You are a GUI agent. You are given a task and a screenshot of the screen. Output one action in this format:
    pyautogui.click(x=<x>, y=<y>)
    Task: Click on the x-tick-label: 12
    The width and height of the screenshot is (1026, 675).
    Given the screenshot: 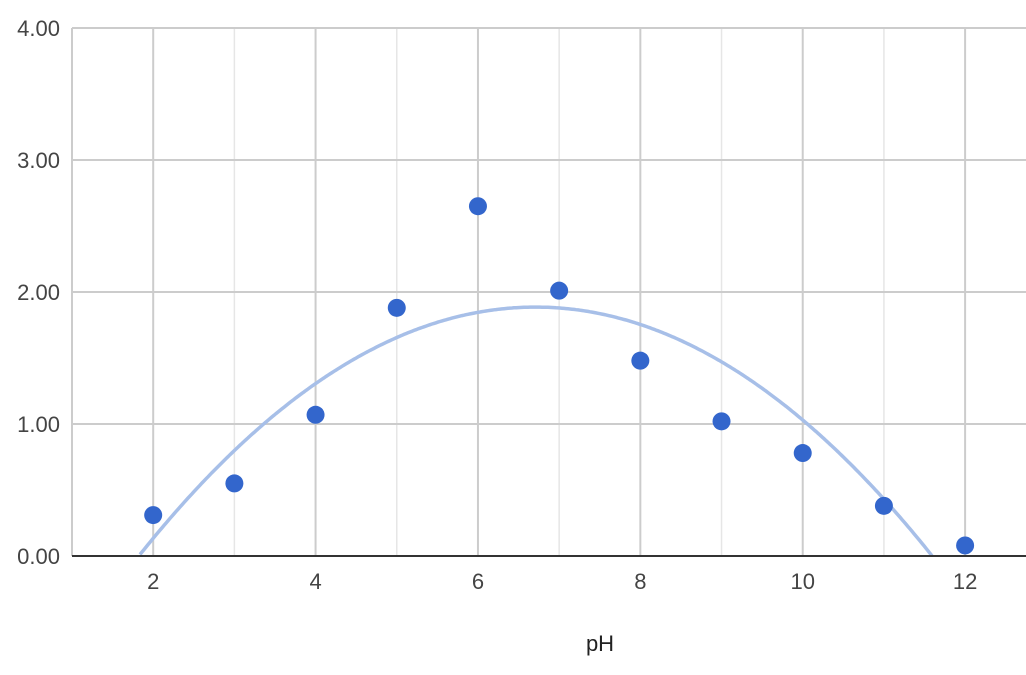 What is the action you would take?
    pyautogui.click(x=965, y=581)
    